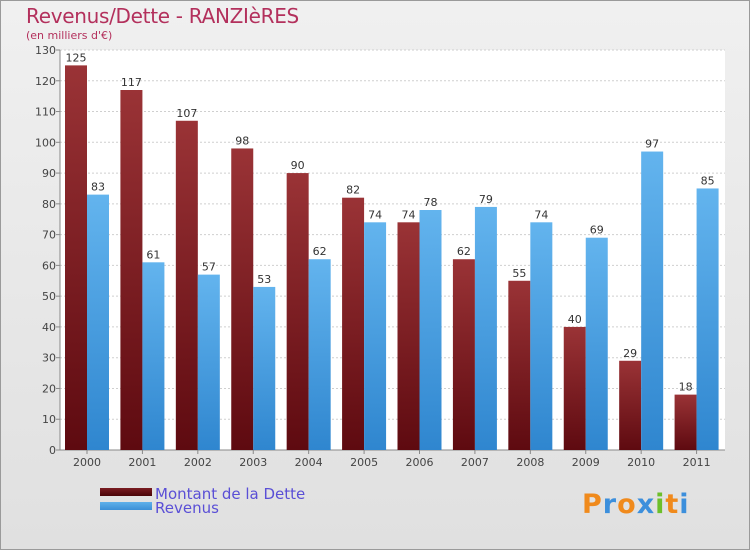  I want to click on value-label-debt: 74, so click(409, 214).